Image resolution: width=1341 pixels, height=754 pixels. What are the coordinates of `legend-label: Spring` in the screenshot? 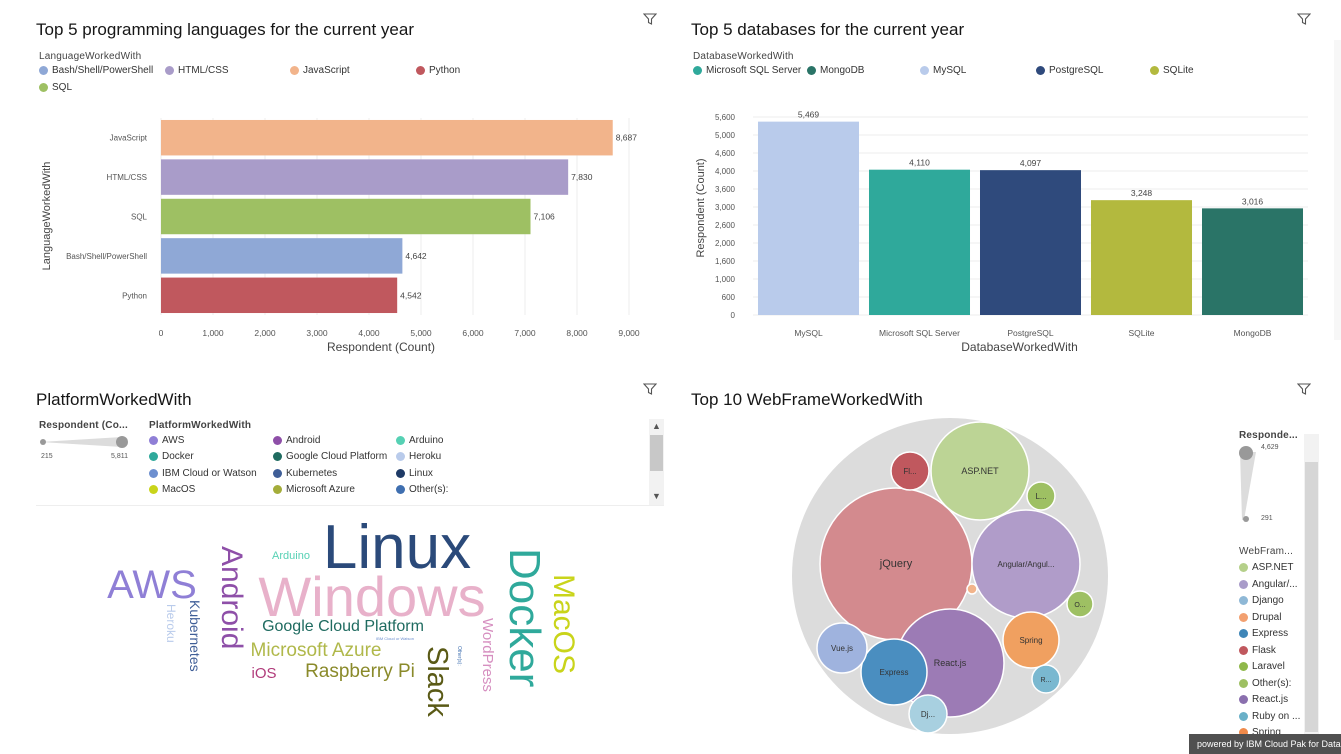 It's located at (1266, 732).